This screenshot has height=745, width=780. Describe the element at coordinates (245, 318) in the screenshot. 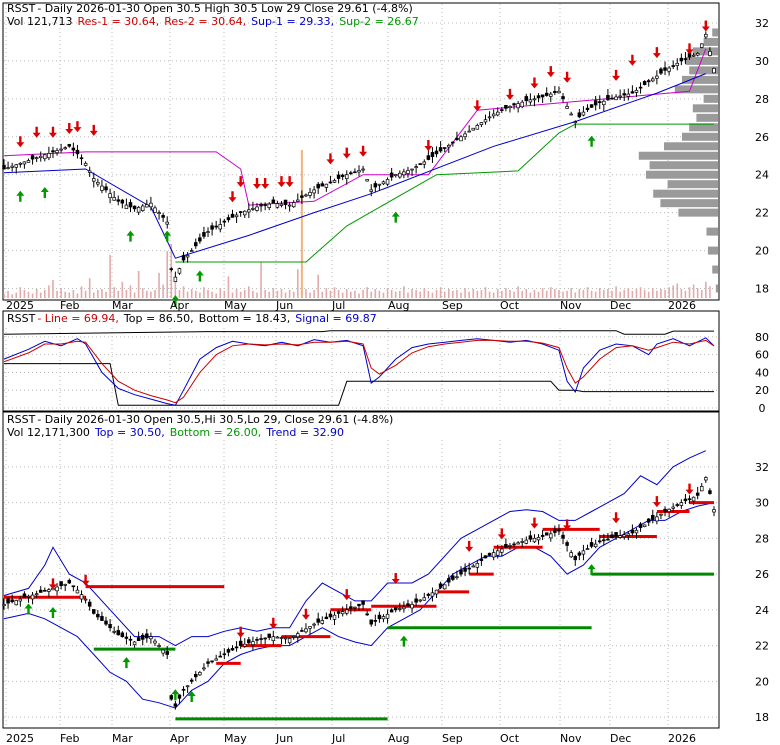

I see `stochastic-bottom-label: Bottom = 18.43,` at that location.